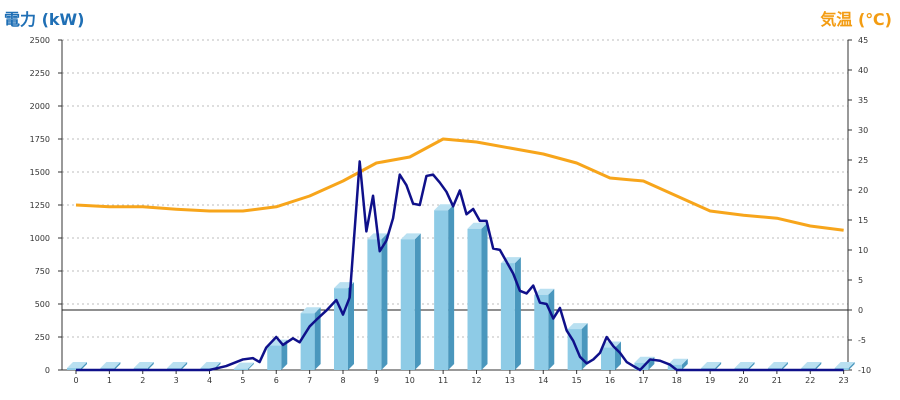 Image resolution: width=900 pixels, height=400 pixels. Describe the element at coordinates (276, 380) in the screenshot. I see `x-tick-label: 6` at that location.